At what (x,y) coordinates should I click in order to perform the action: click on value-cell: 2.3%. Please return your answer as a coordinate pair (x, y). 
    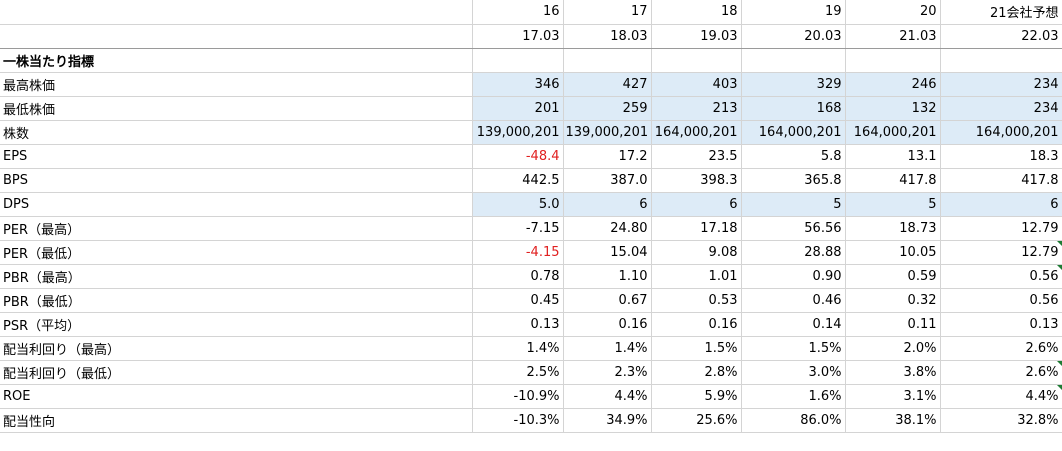
    Looking at the image, I should click on (607, 372).